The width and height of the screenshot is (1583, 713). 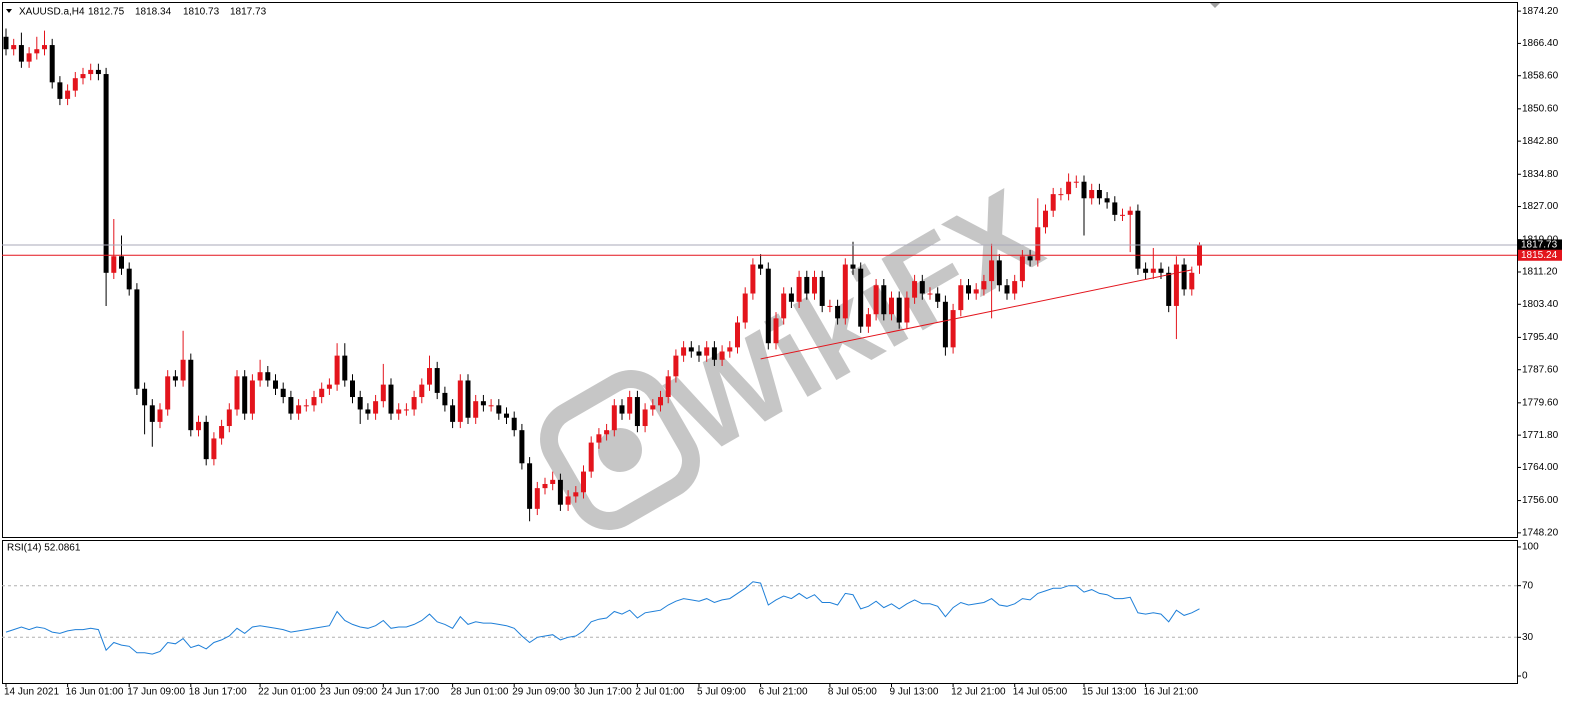 What do you see at coordinates (31, 692) in the screenshot?
I see `x-tick-label: 14 Jun 2021` at bounding box center [31, 692].